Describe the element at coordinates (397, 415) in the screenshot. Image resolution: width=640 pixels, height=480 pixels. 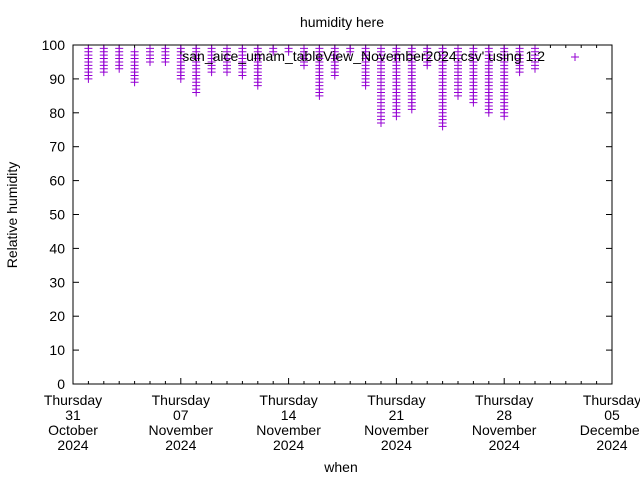
I see `x-tick-label: 21` at that location.